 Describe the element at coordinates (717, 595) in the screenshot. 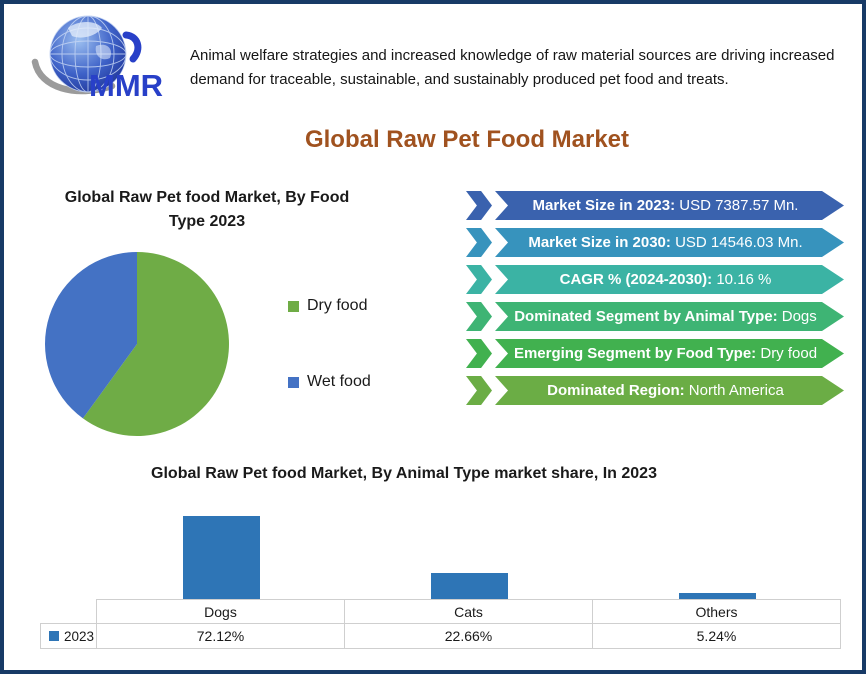

I see `bar-others` at that location.